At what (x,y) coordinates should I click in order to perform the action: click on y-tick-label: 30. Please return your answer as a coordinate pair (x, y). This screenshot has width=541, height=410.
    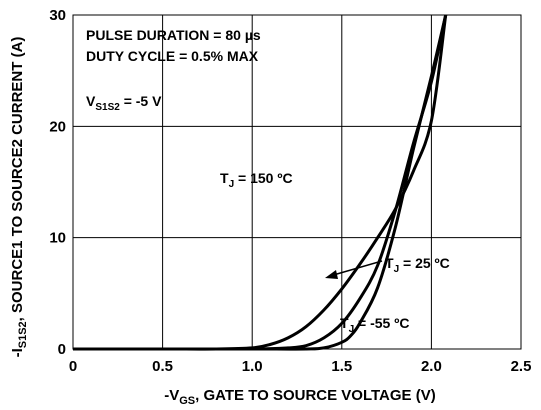
    Looking at the image, I should click on (57, 15).